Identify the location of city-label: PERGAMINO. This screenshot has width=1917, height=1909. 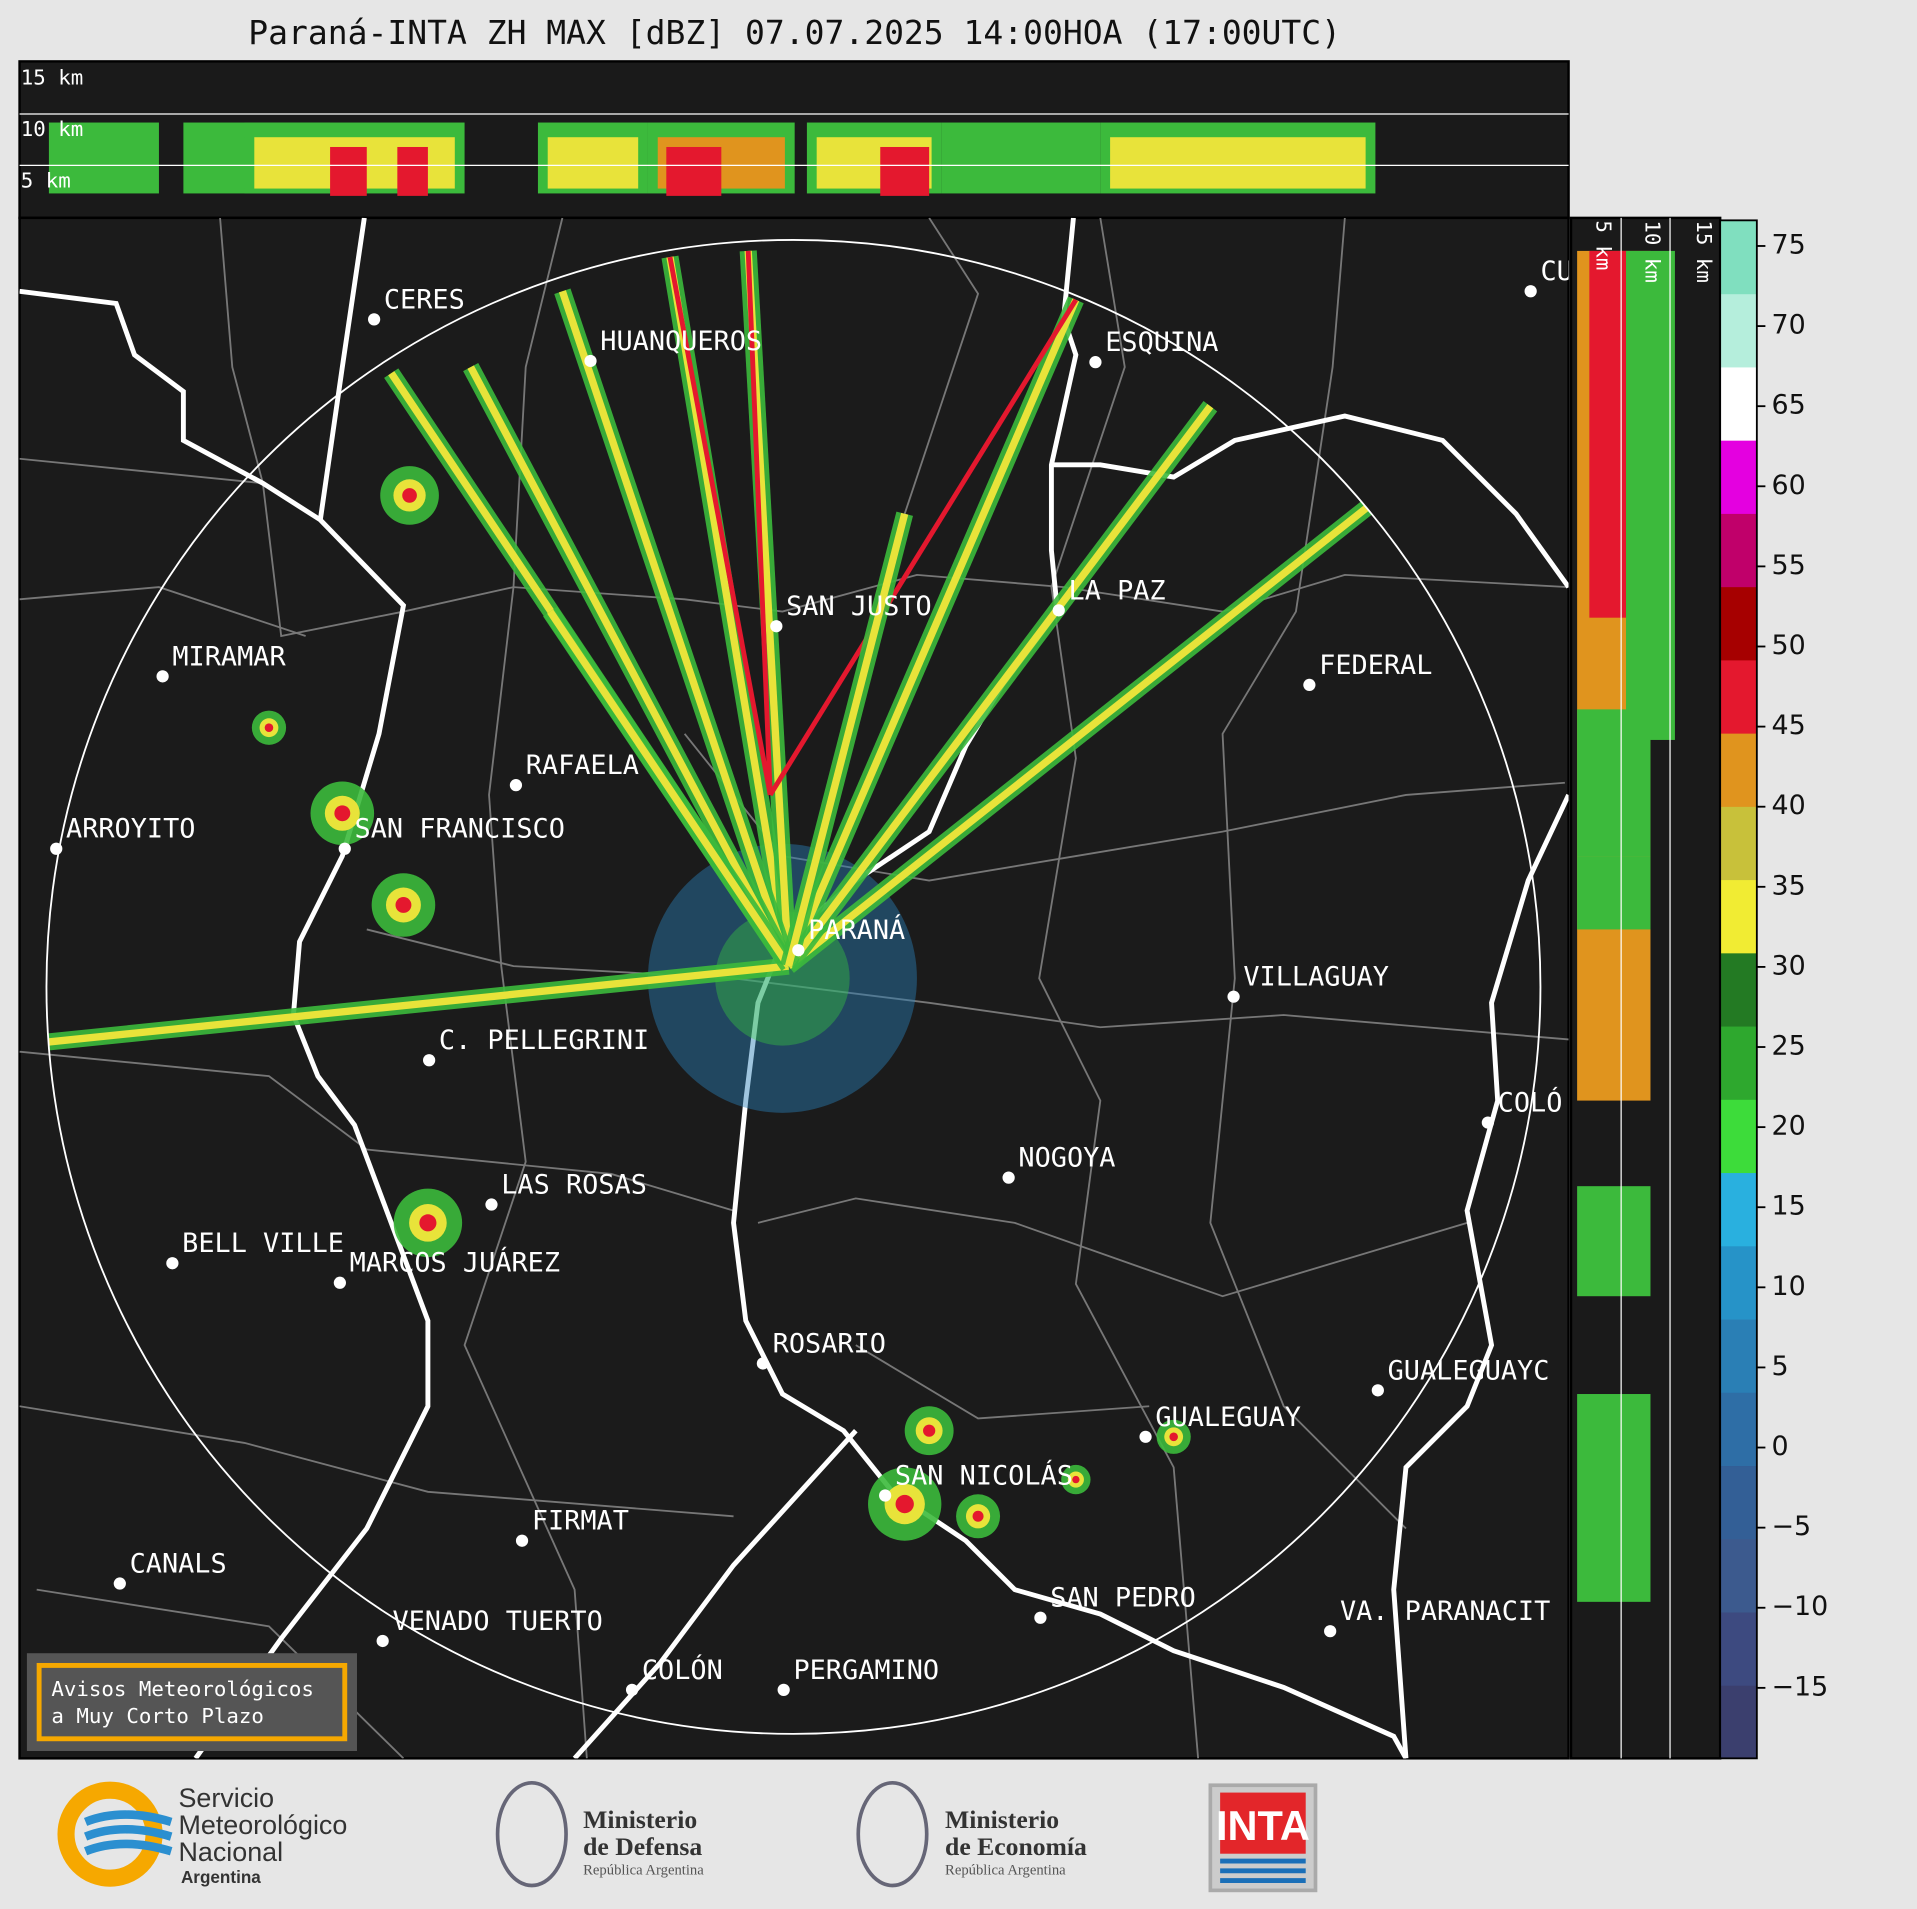
(866, 1670).